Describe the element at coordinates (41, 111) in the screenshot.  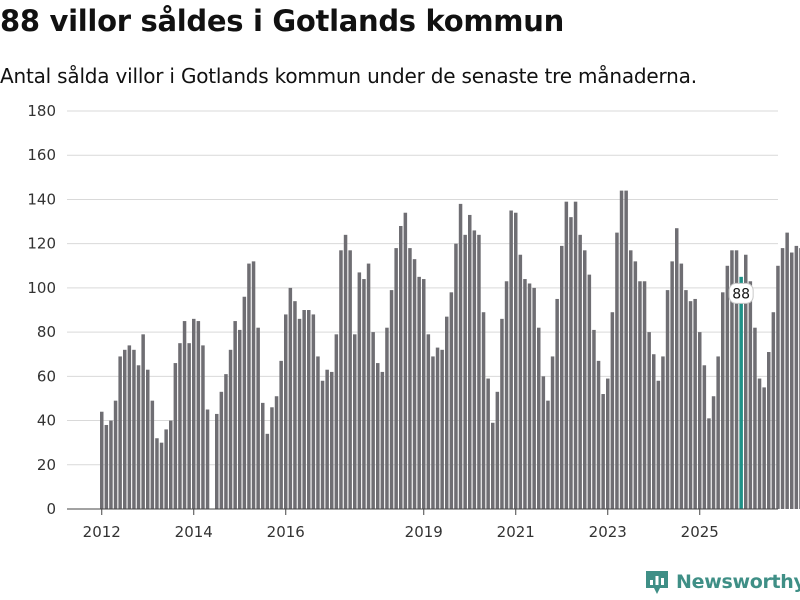
I see `y-tick-label: 180` at that location.